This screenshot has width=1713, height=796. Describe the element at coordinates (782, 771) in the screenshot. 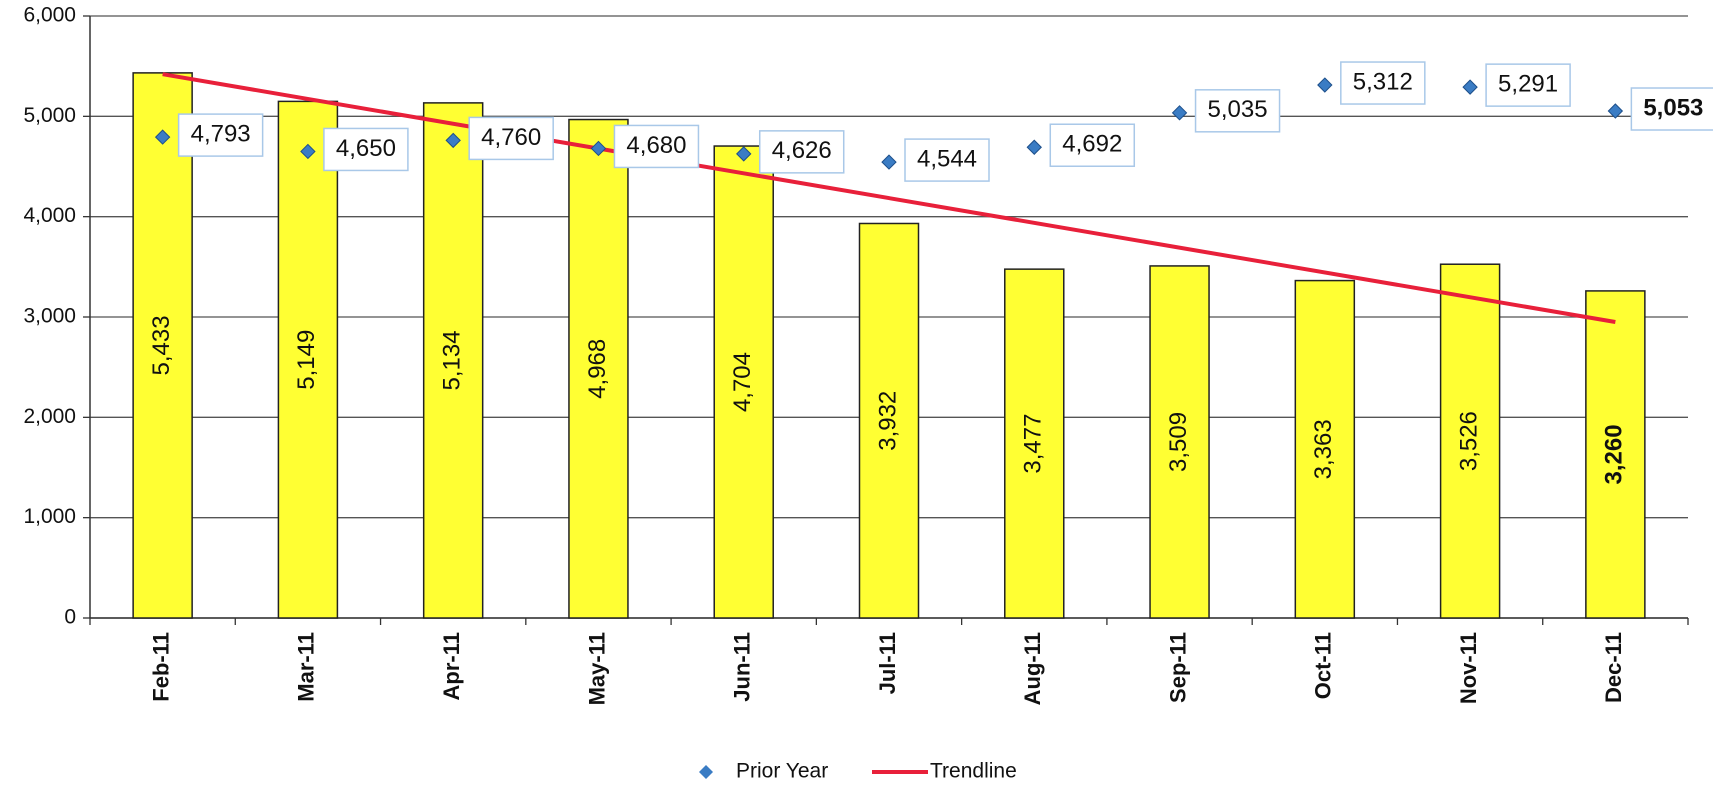

I see `legend-label: Prior Year` at that location.